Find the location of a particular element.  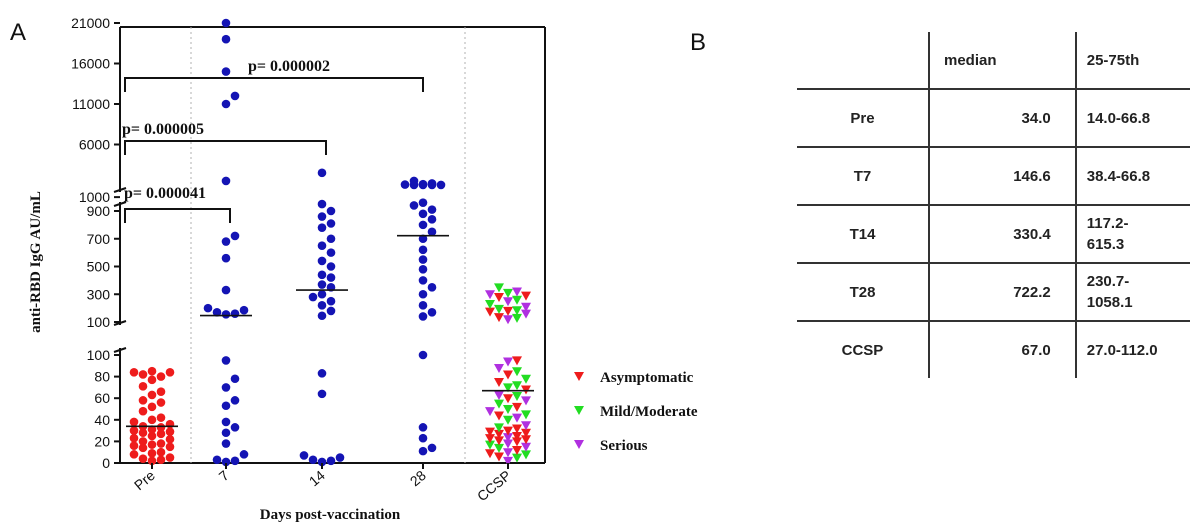

x-tick-label: 7 is located at coordinates (224, 475).